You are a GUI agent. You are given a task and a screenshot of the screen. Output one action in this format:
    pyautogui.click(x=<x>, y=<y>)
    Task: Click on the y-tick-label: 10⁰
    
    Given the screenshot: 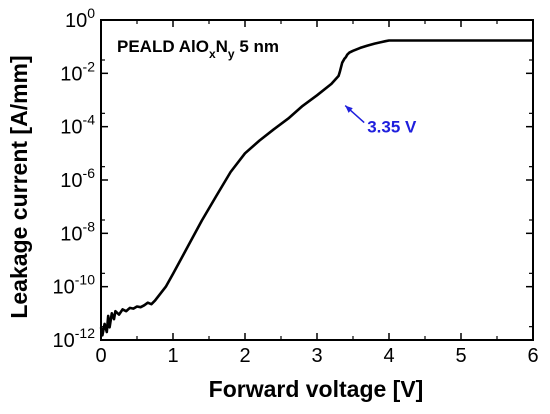 What is the action you would take?
    pyautogui.click(x=80, y=18)
    